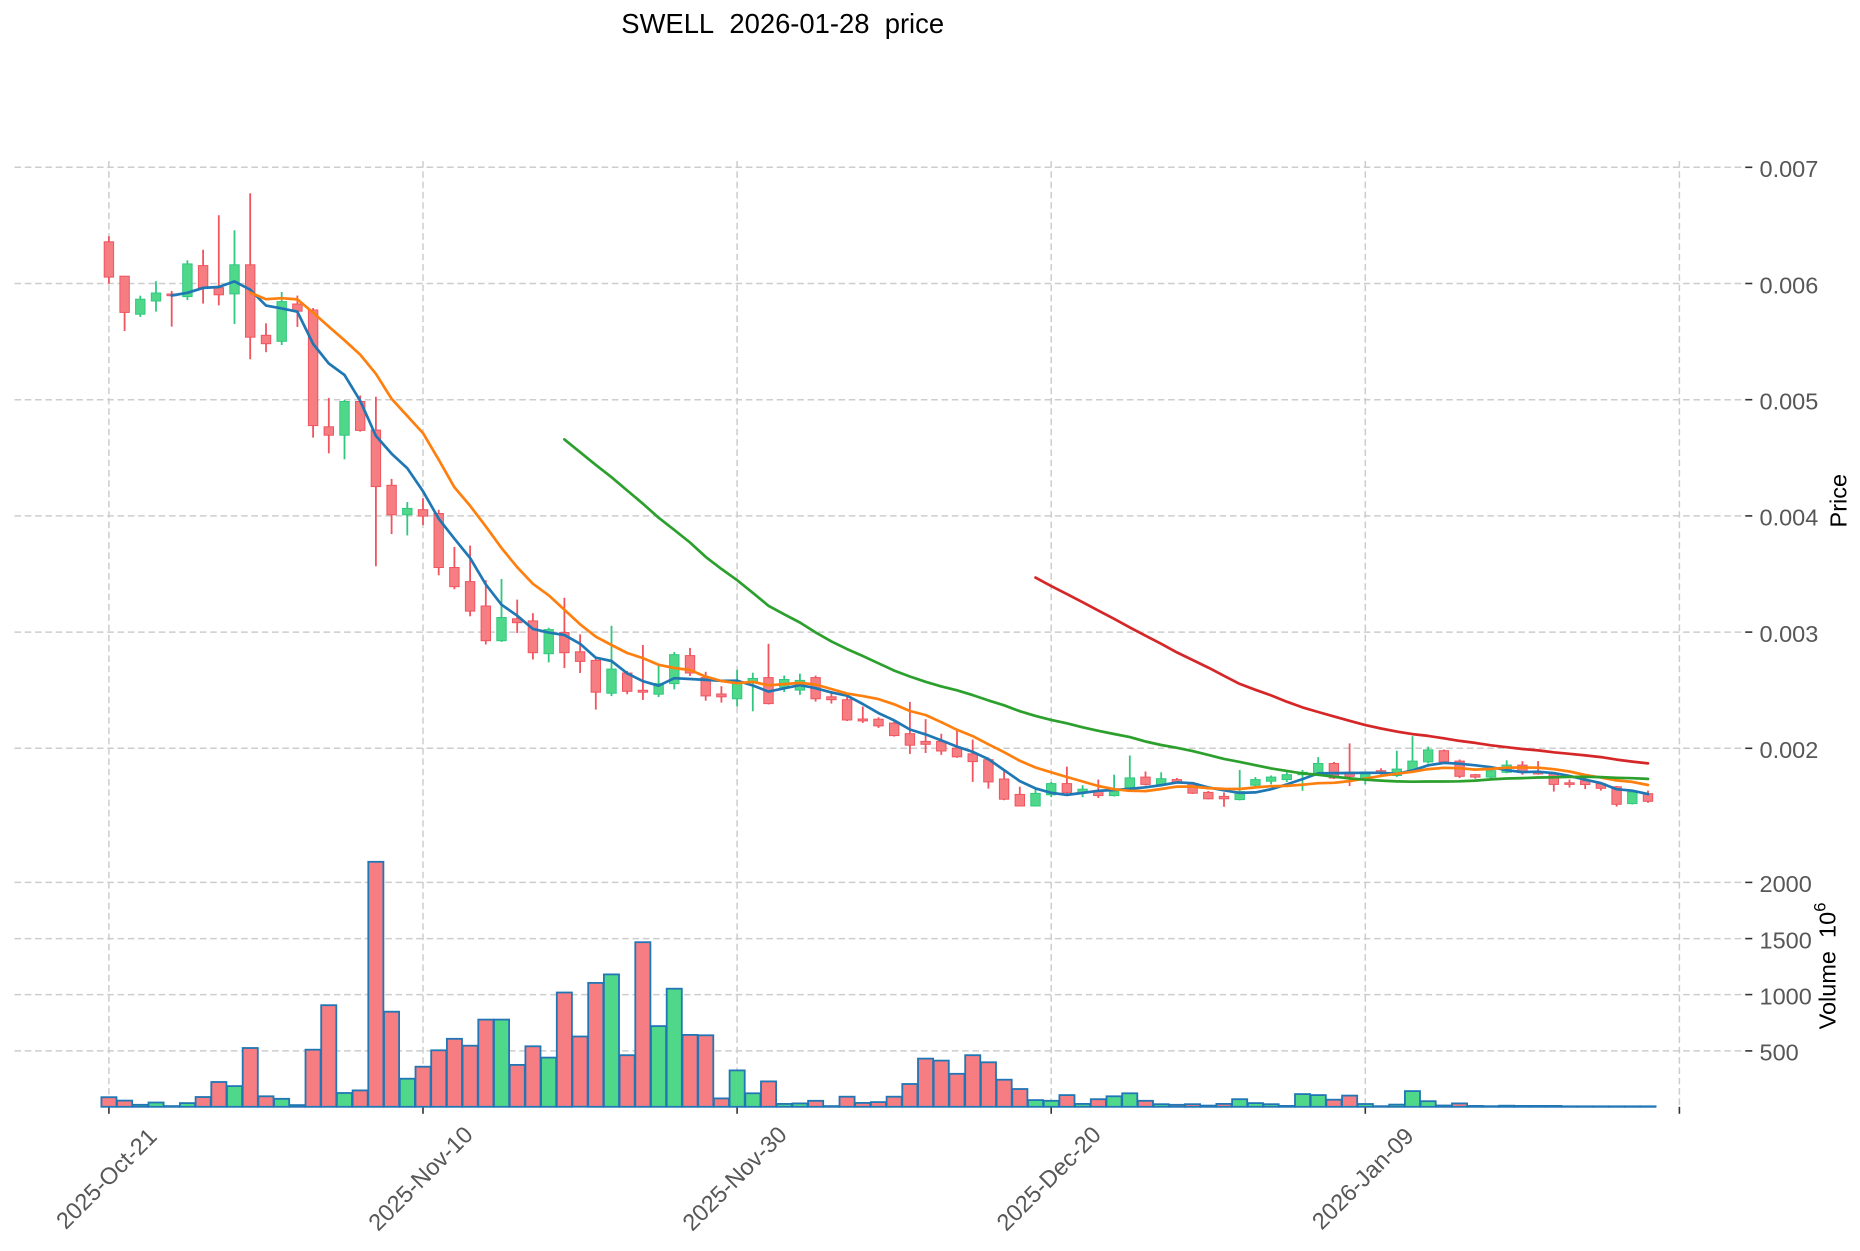 The height and width of the screenshot is (1251, 1860). Describe the element at coordinates (1789, 169) in the screenshot. I see `svg-text: 0.007` at that location.